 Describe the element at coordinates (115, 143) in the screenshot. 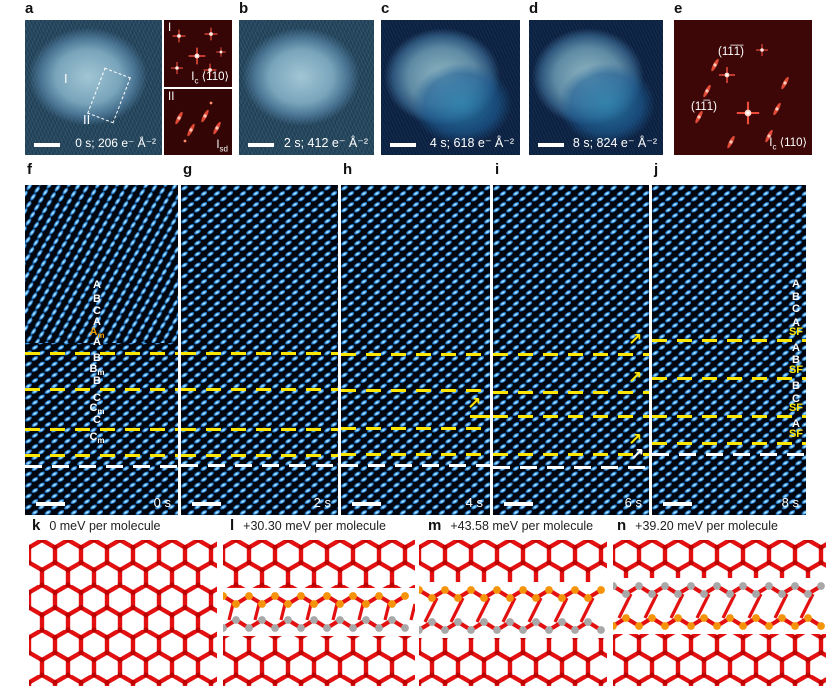

I see `dose-caption: 0 s; 206 e⁻ Å⁻²` at that location.